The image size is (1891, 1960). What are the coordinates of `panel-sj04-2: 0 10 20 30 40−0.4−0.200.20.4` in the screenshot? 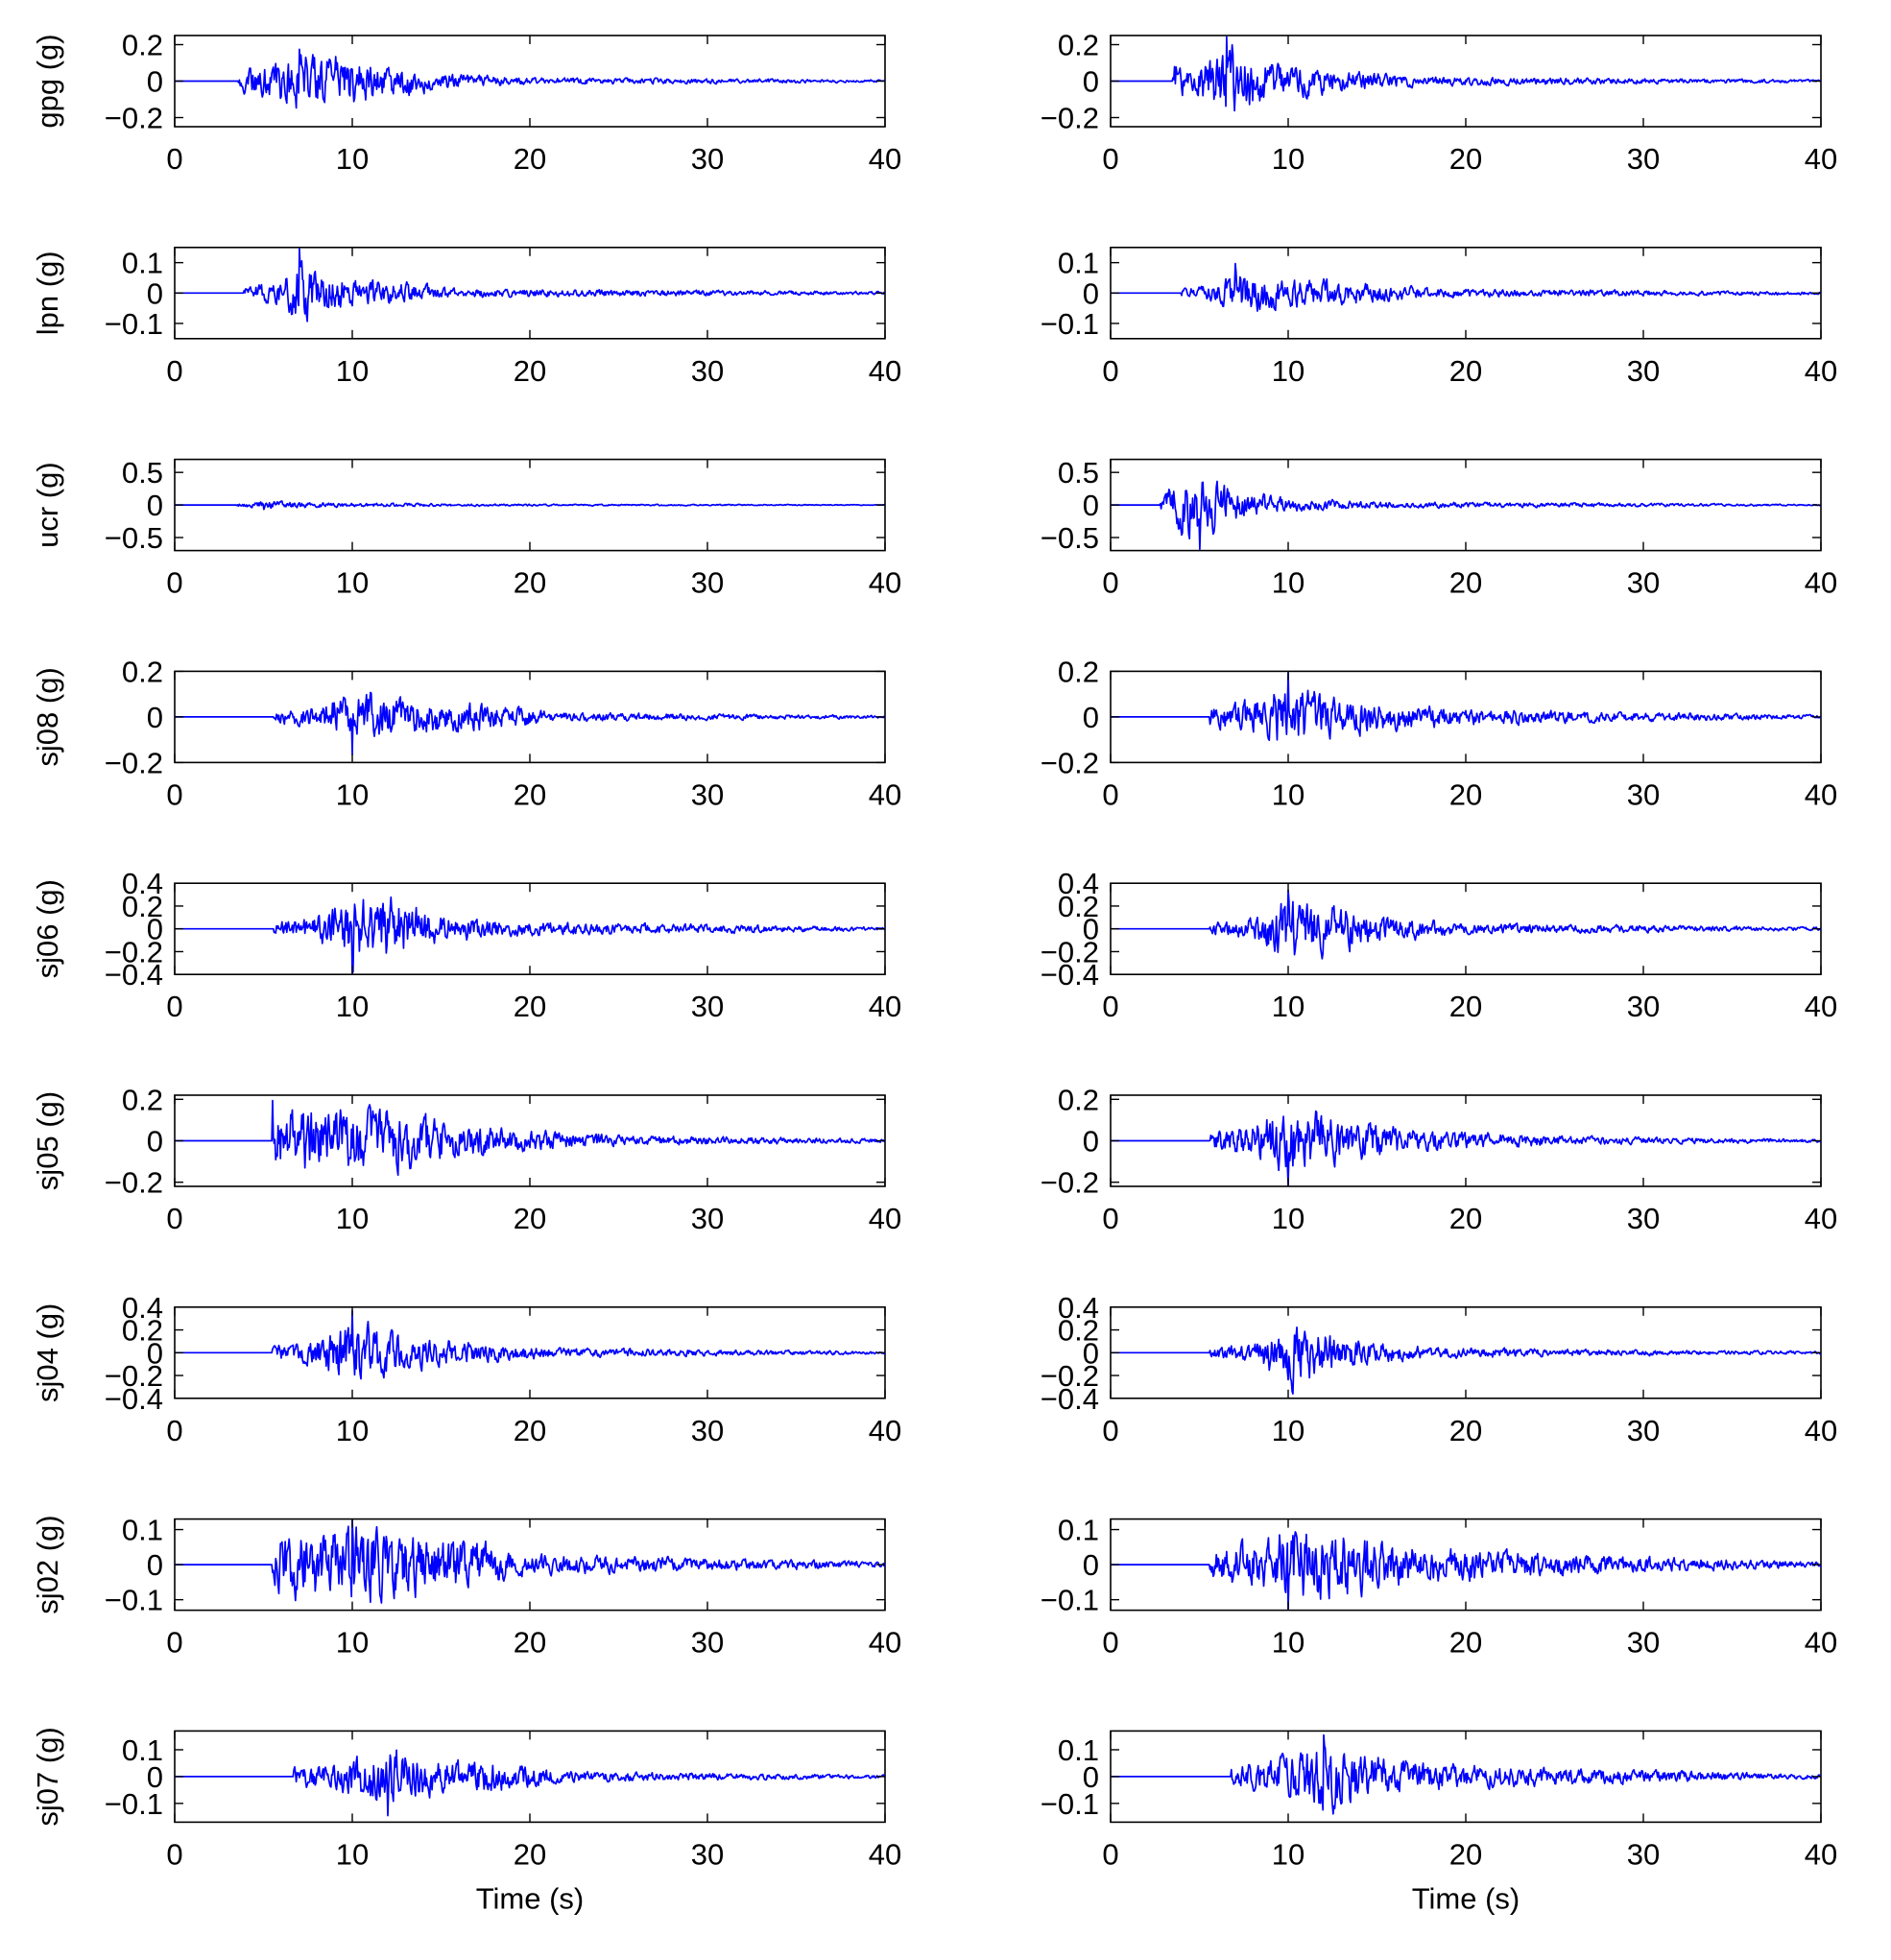 It's located at (1439, 1369).